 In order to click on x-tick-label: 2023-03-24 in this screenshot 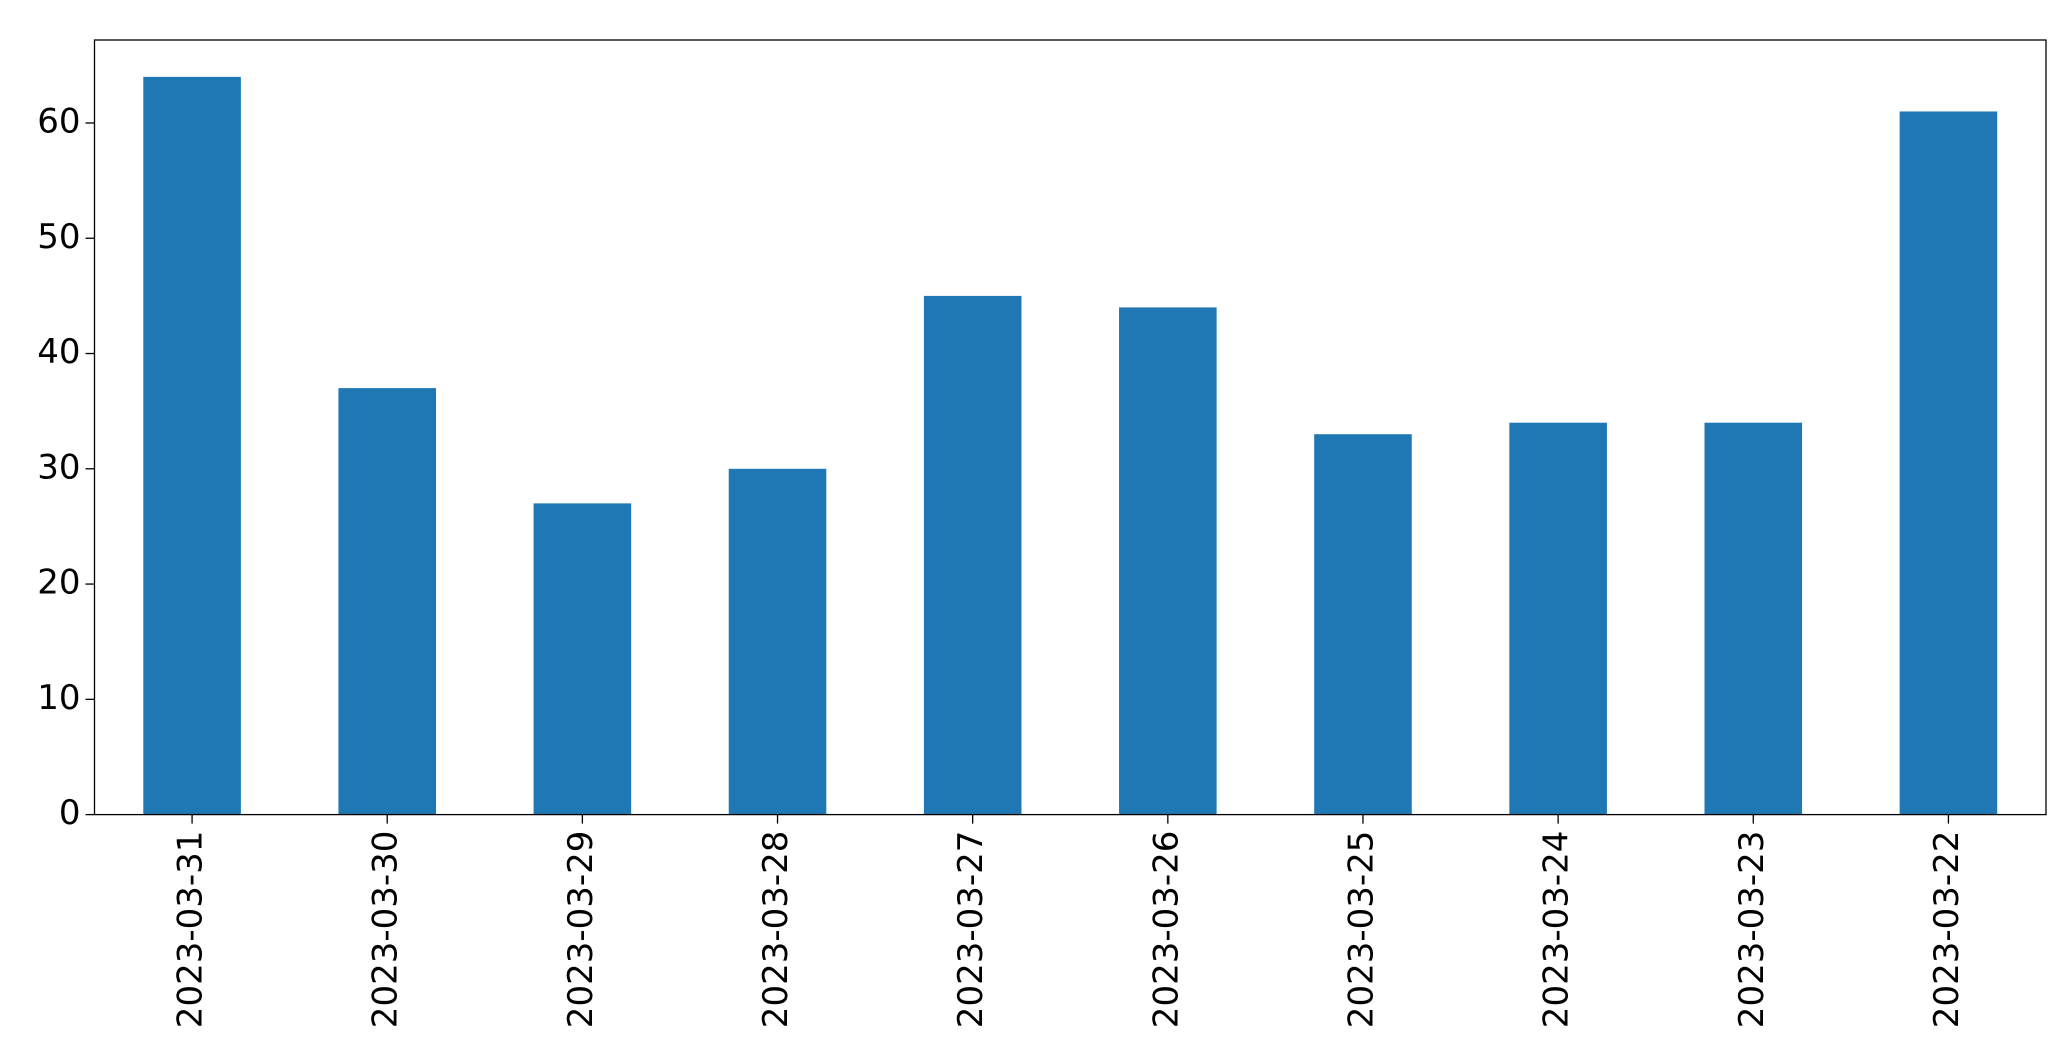, I will do `click(1557, 930)`.